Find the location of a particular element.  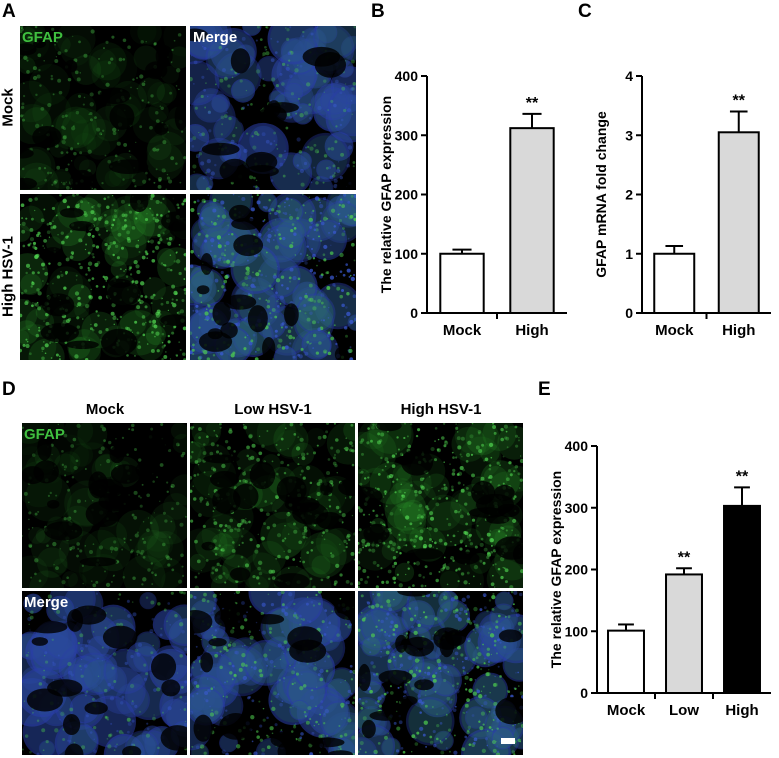

chart-C-bar-mock is located at coordinates (674, 283).